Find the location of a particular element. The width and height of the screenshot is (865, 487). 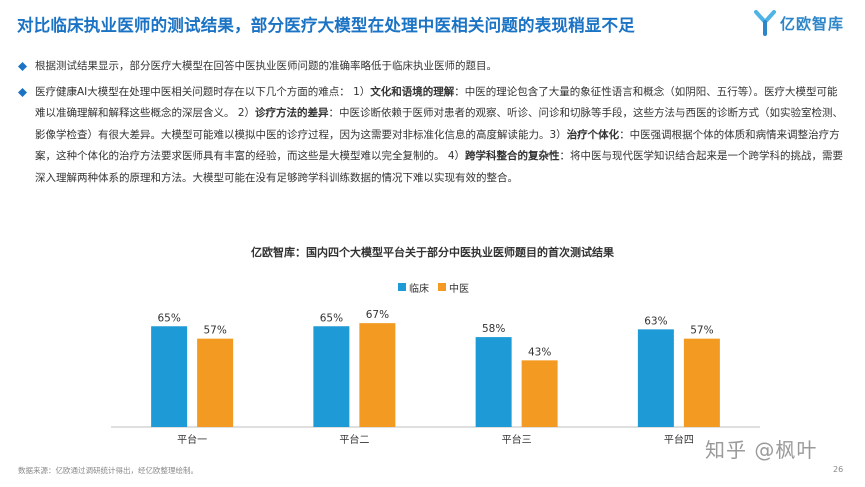

watermark: 知乎 @枫叶 is located at coordinates (761, 450).